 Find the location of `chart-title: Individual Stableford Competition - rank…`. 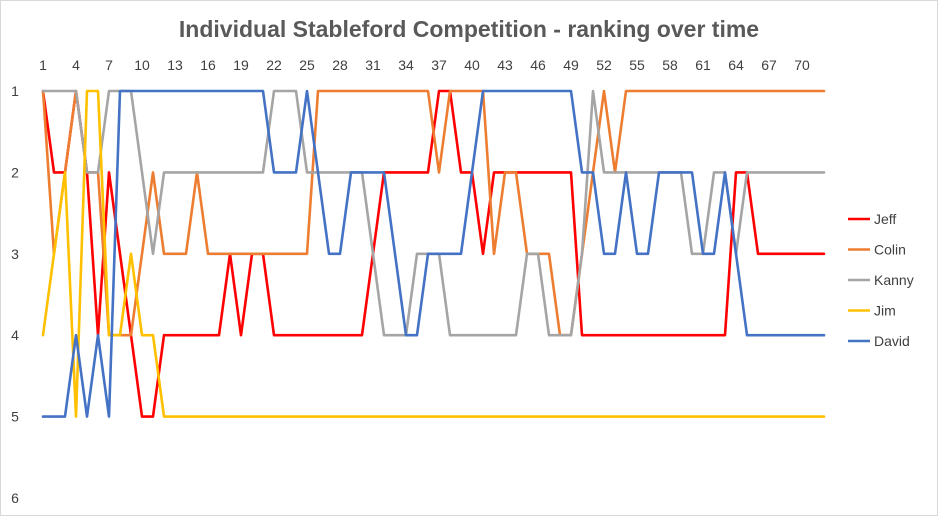

chart-title: Individual Stableford Competition - rank… is located at coordinates (469, 29).